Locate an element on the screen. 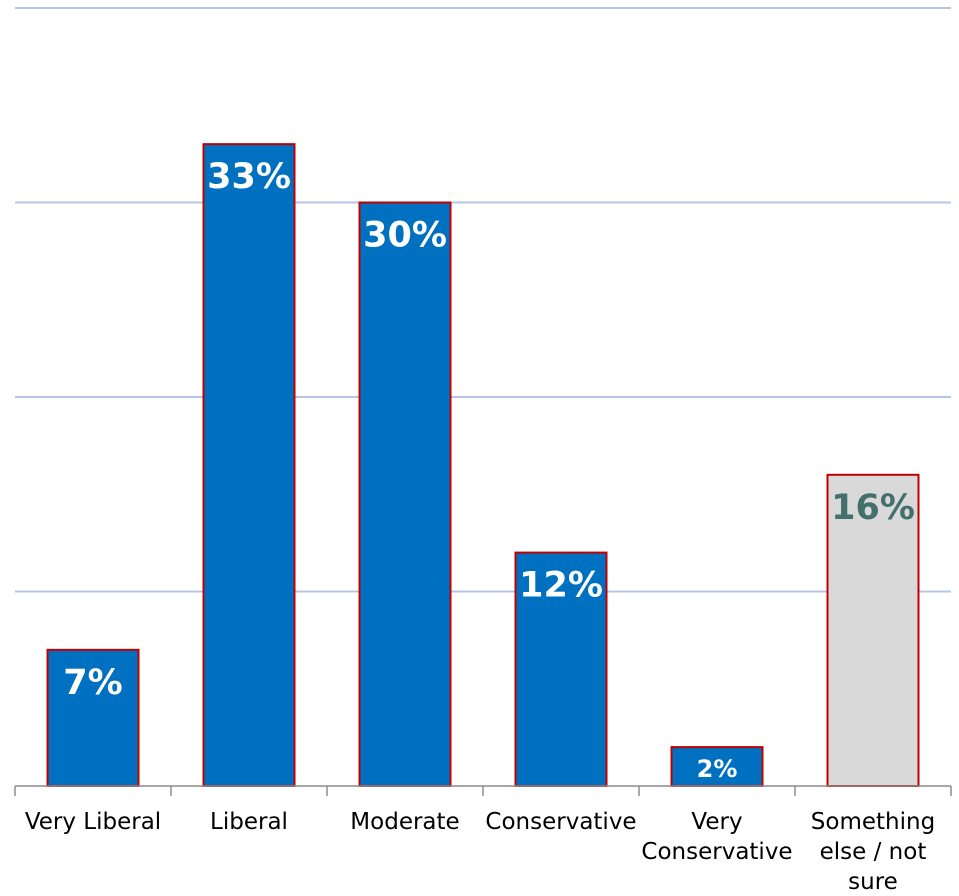 The width and height of the screenshot is (959, 896). category-label: Moderate is located at coordinates (404, 822).